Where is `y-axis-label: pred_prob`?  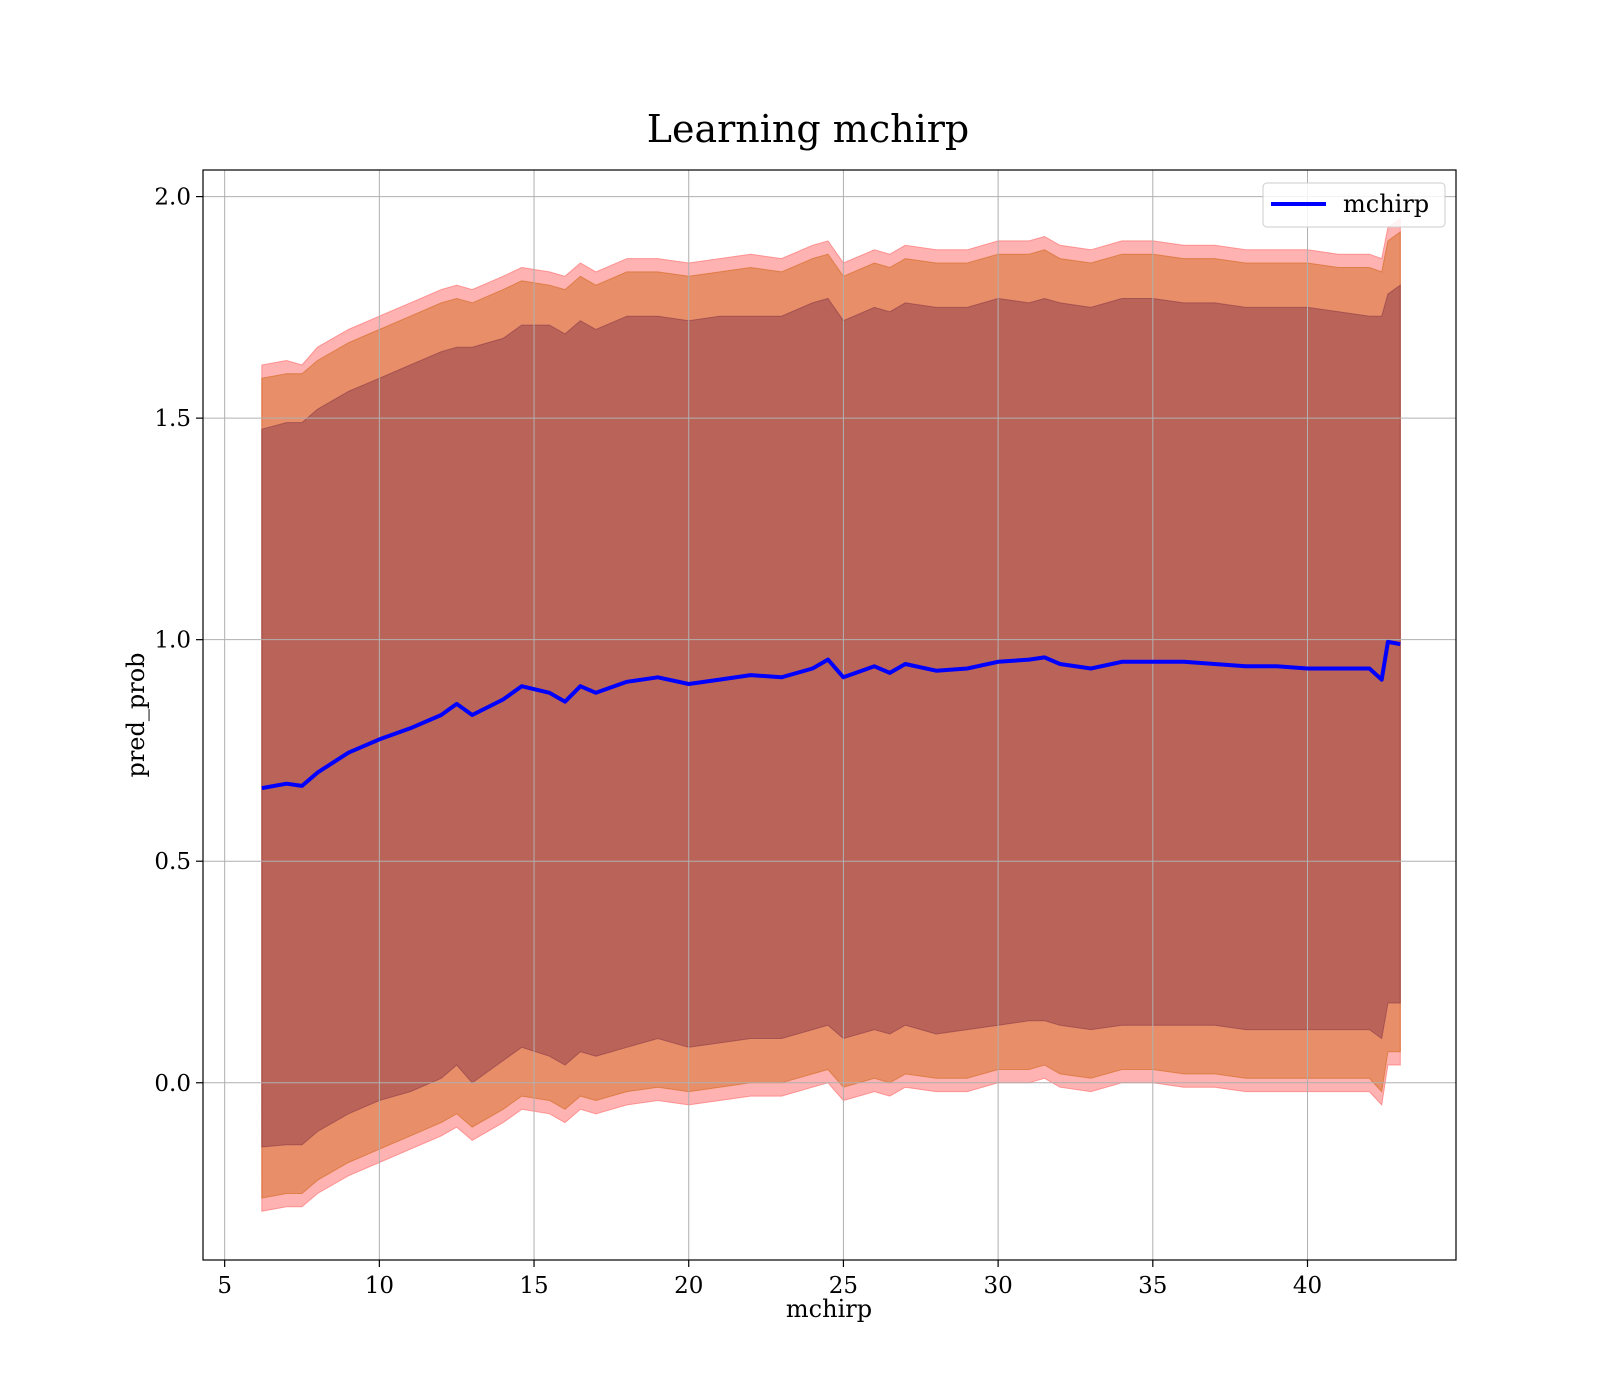 y-axis-label: pred_prob is located at coordinates (136, 714).